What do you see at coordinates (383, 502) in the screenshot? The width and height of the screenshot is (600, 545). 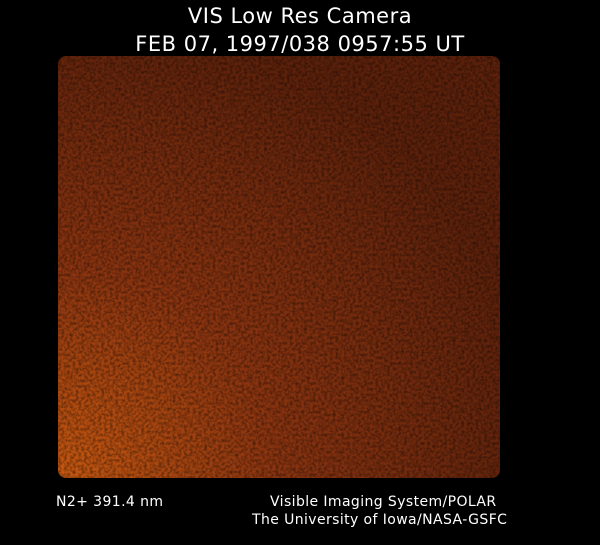 I see `credit-line-1: Visible Imaging System/POLAR` at bounding box center [383, 502].